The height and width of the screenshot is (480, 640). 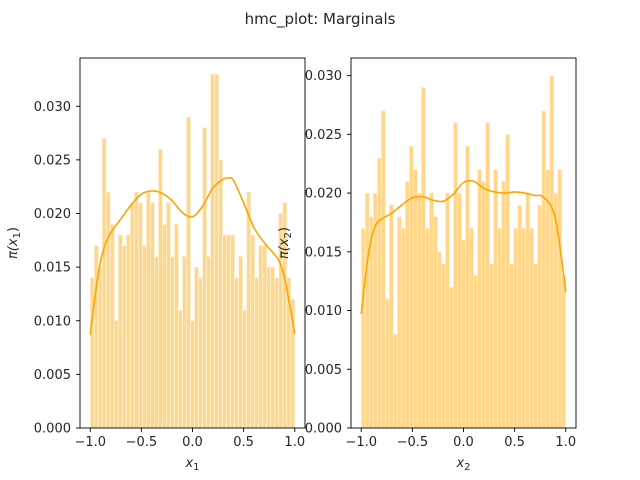 I want to click on y-tick-label: 0.000, so click(x=52, y=429).